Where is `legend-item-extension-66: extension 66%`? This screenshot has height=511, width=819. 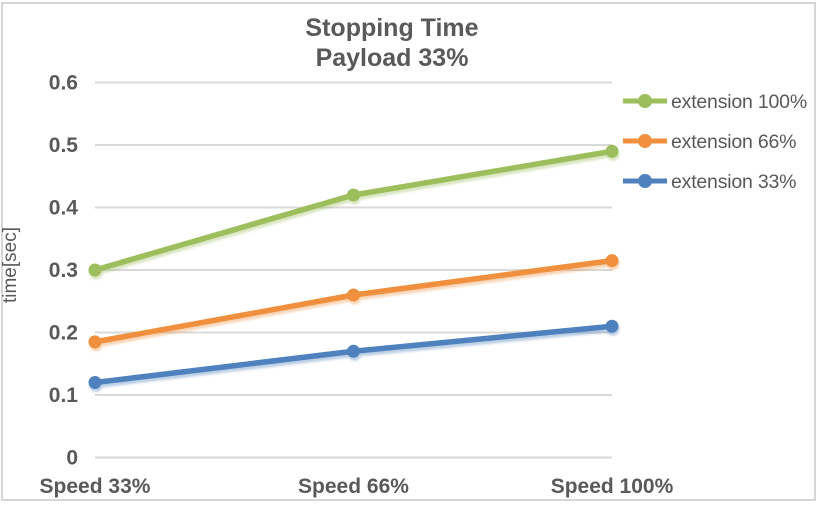 legend-item-extension-66: extension 66% is located at coordinates (710, 142).